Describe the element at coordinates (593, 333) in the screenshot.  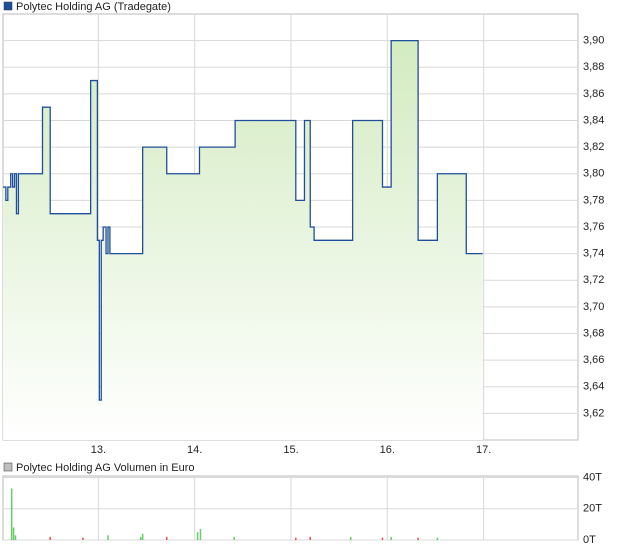
I see `y-tick-label: 3,68` at that location.